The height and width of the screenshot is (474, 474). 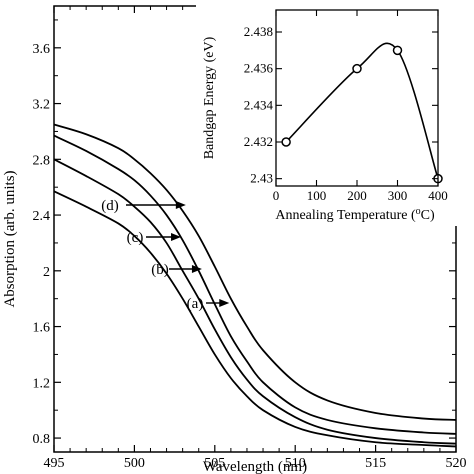 What do you see at coordinates (160, 270) in the screenshot?
I see `annotation-label-b: (b)` at bounding box center [160, 270].